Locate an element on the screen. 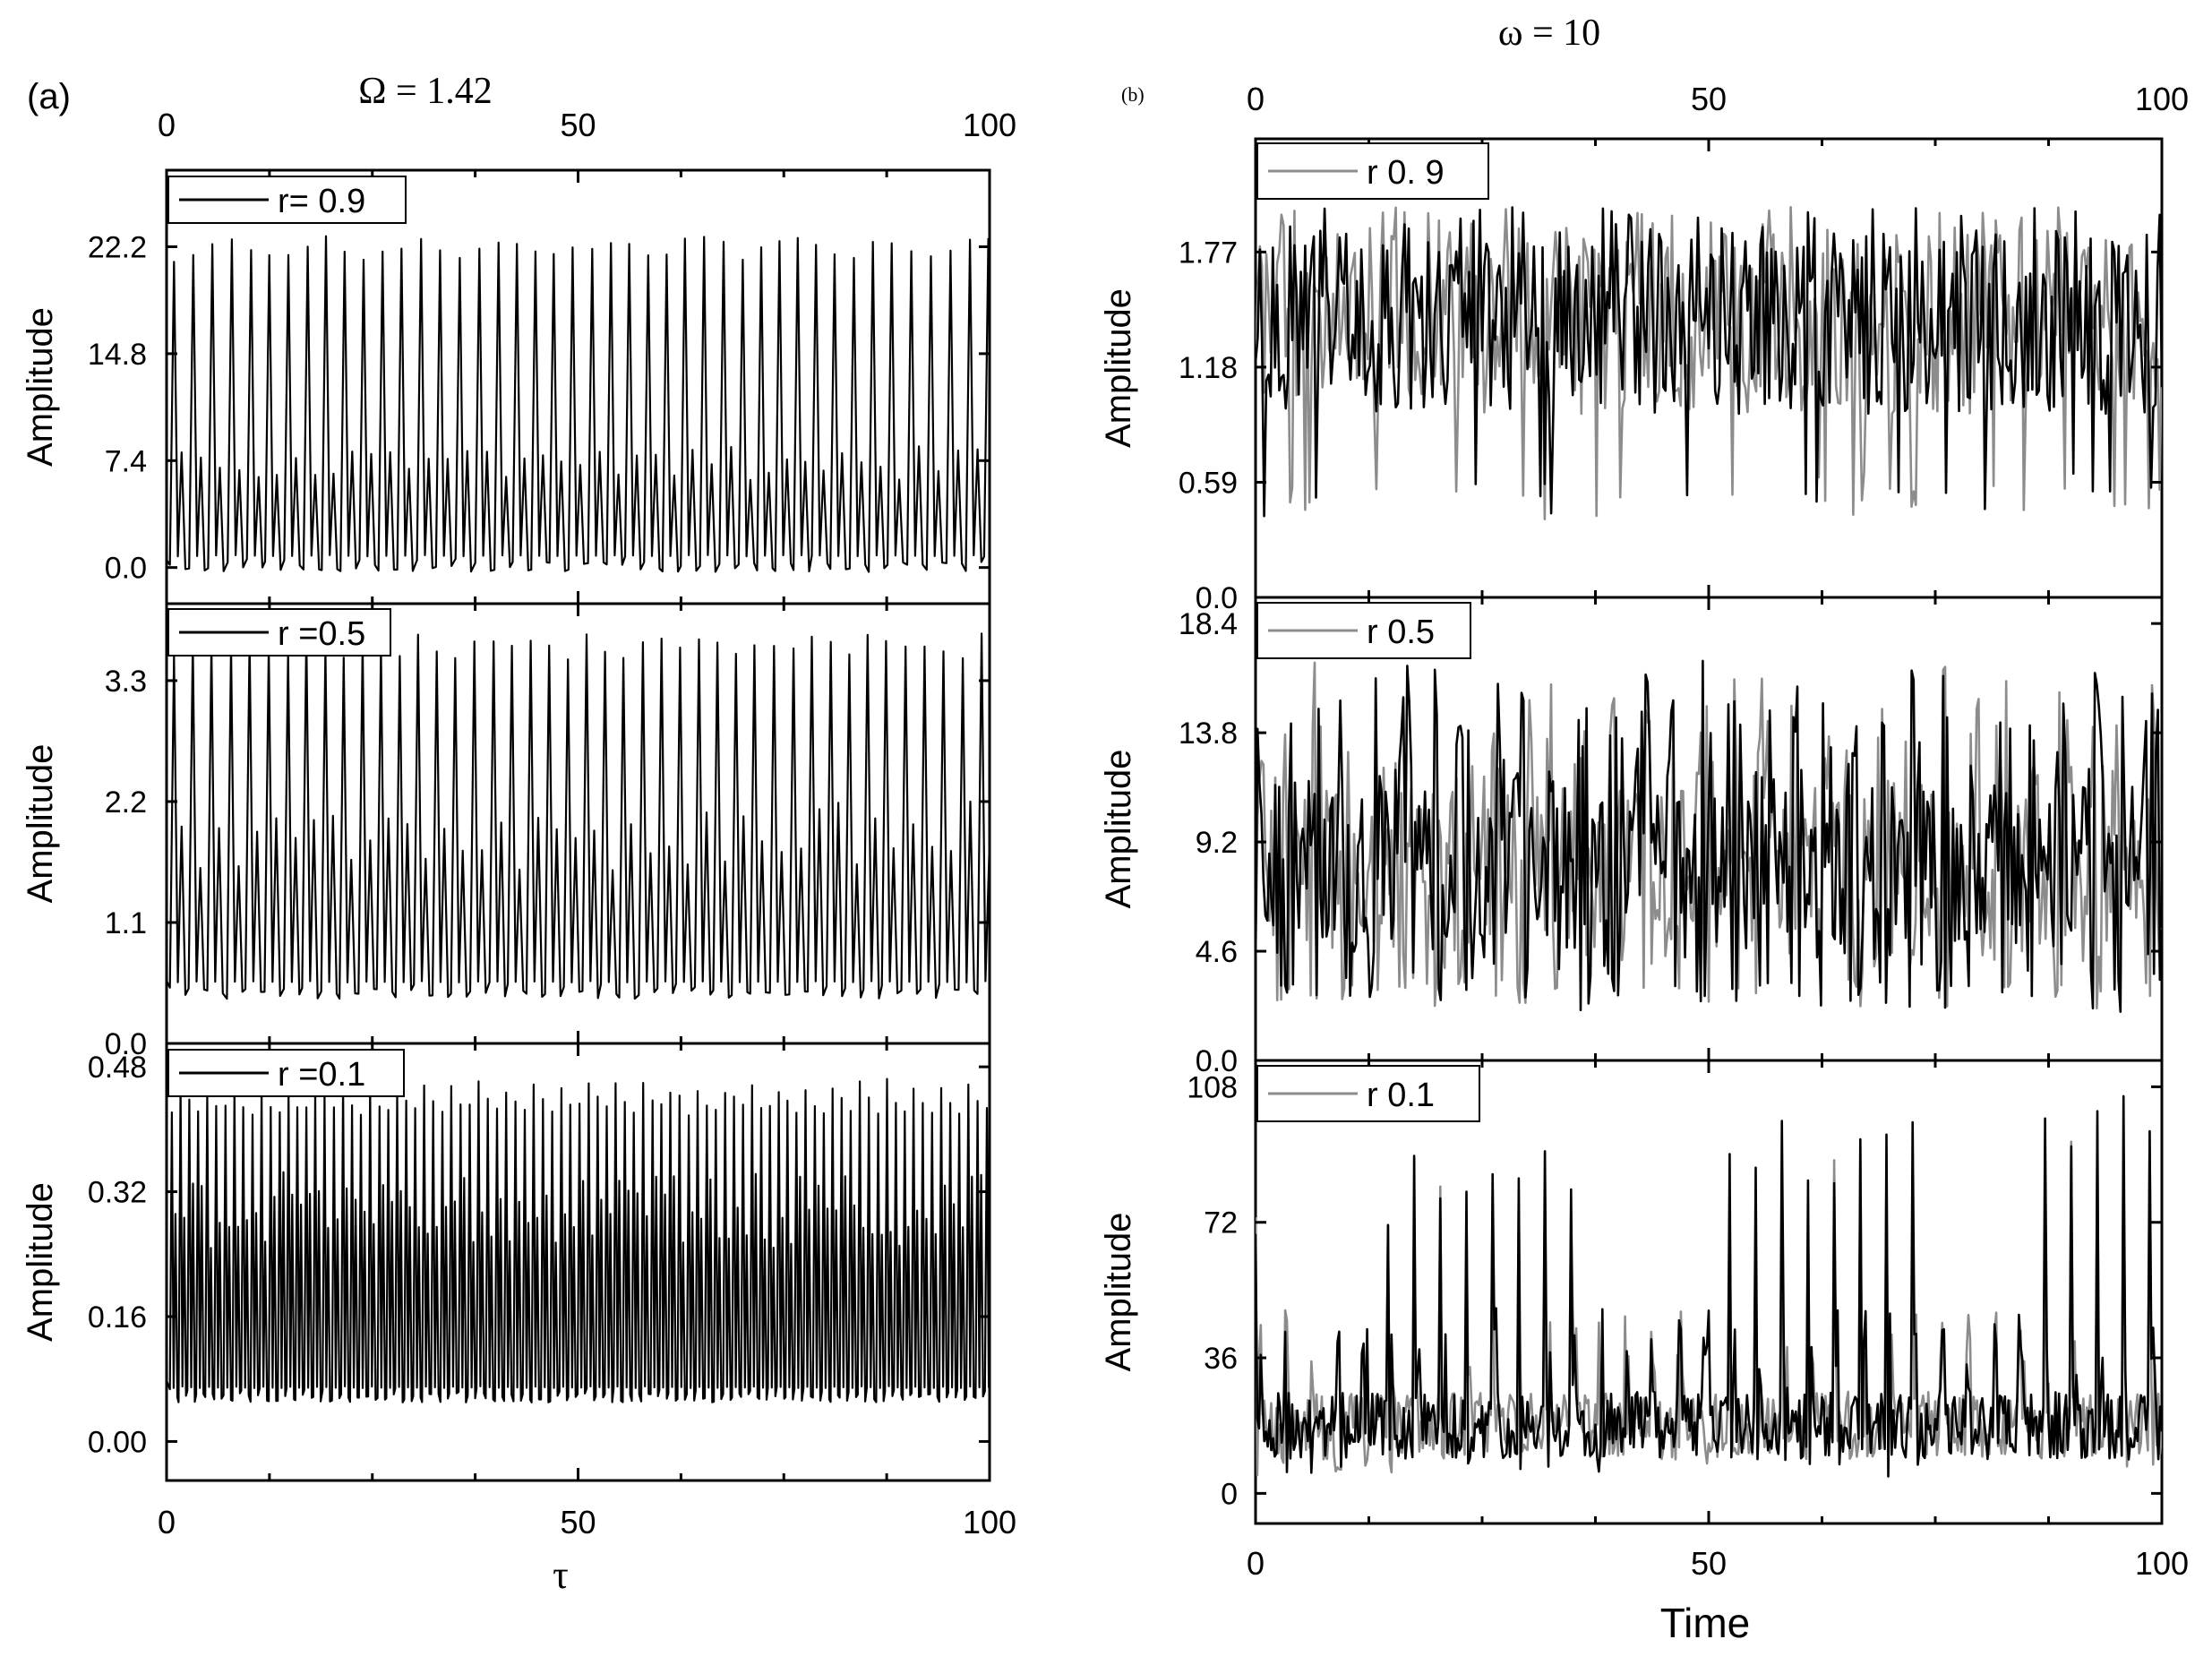 The width and height of the screenshot is (2212, 1665). panel-a-label: (a) is located at coordinates (49, 97).